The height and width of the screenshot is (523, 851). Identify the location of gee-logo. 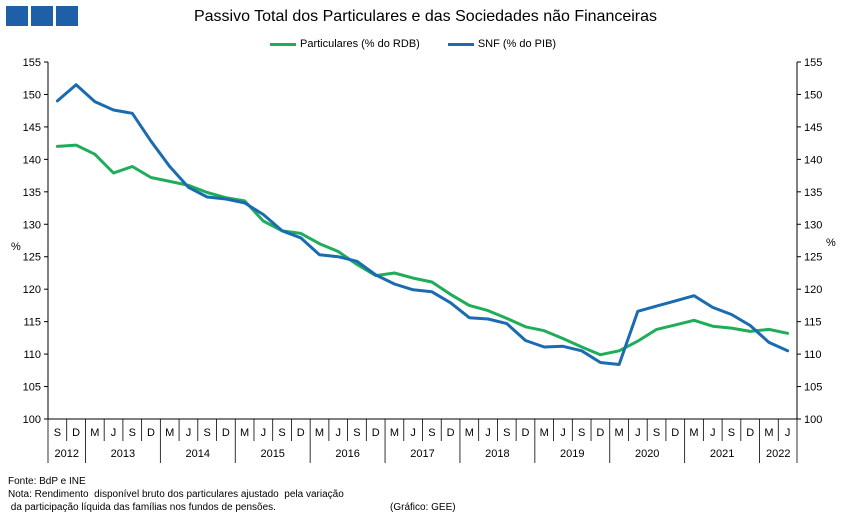
(42, 16).